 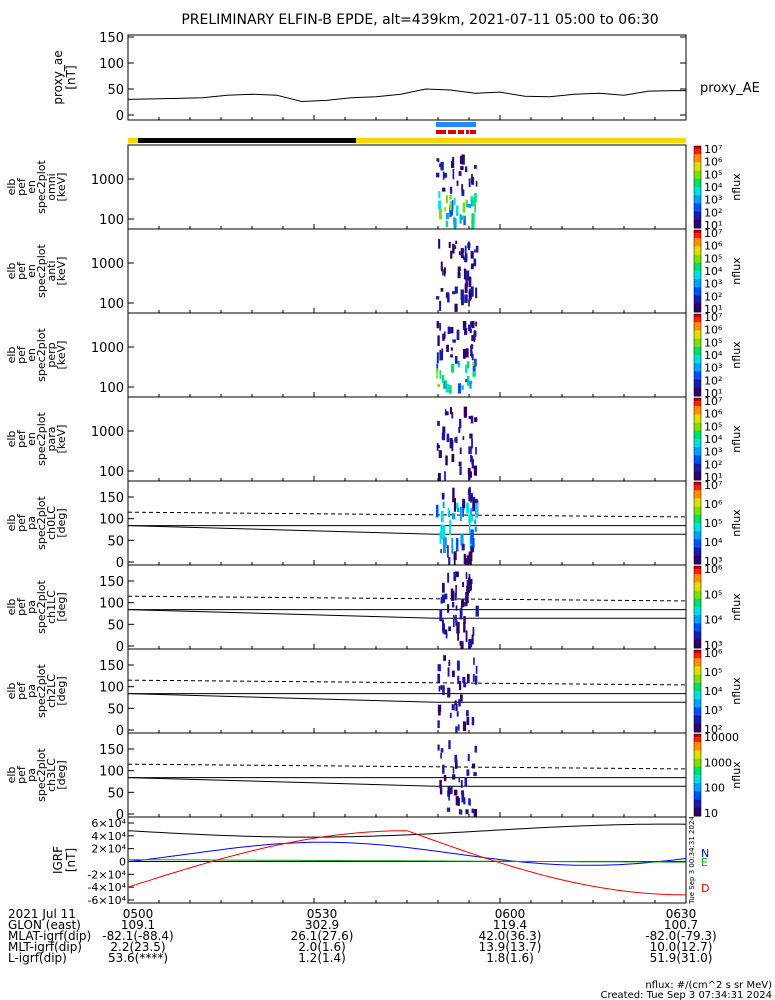 I want to click on ephemeris-bar, so click(x=407, y=140).